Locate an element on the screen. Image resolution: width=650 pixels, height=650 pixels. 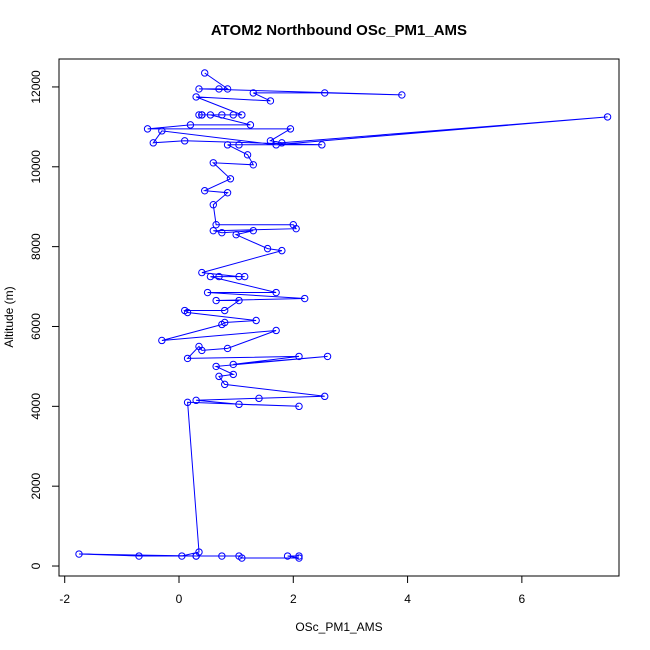
x-axis-label: OSc_PM1_AMS is located at coordinates (338, 627).